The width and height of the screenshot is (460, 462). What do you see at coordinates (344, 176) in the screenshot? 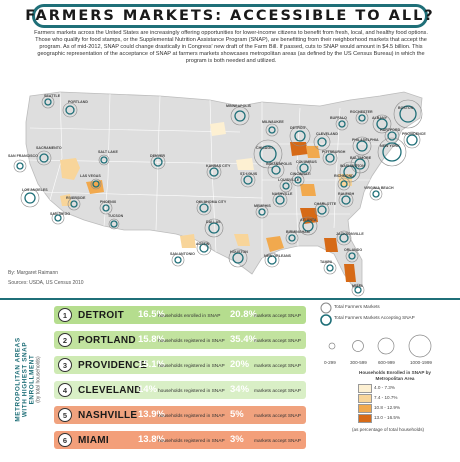
I see `city-label-richmond: RICHMOND` at bounding box center [344, 176].